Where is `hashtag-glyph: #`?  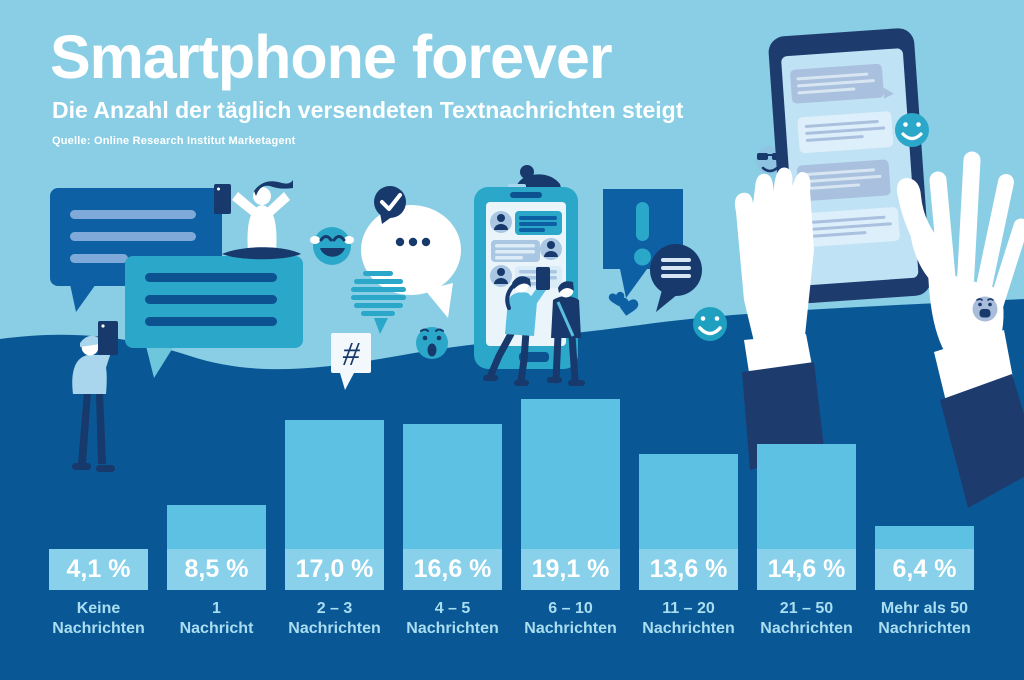 hashtag-glyph: # is located at coordinates (352, 354).